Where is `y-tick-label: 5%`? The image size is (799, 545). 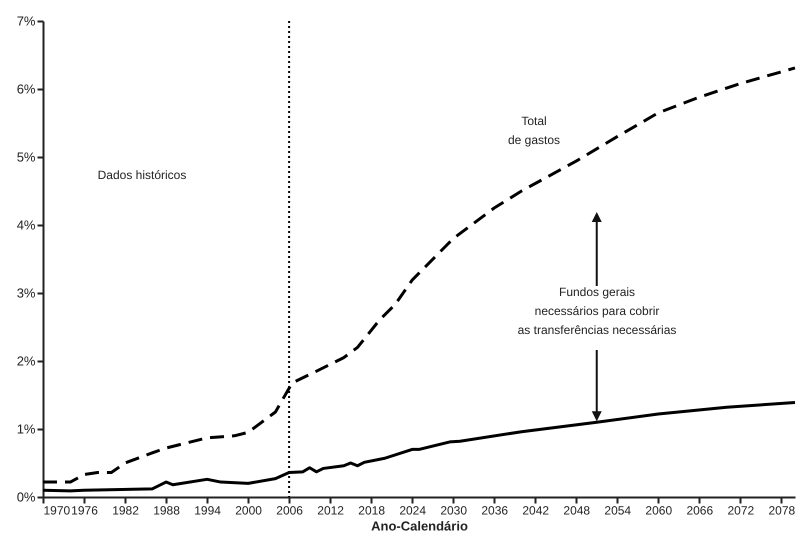 y-tick-label: 5% is located at coordinates (26, 157).